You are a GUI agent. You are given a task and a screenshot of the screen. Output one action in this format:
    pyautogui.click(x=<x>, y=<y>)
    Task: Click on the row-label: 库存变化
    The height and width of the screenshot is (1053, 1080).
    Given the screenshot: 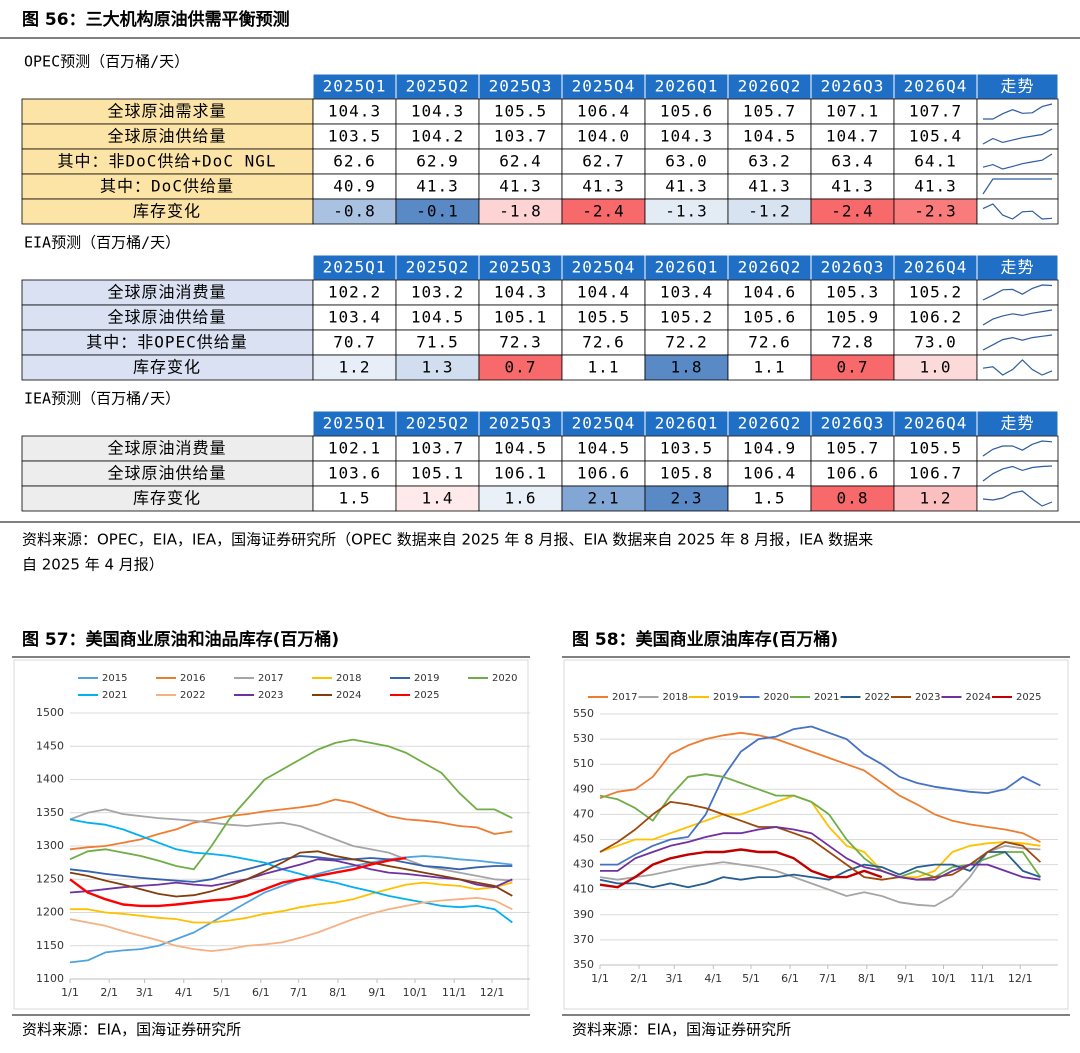 What is the action you would take?
    pyautogui.click(x=167, y=498)
    